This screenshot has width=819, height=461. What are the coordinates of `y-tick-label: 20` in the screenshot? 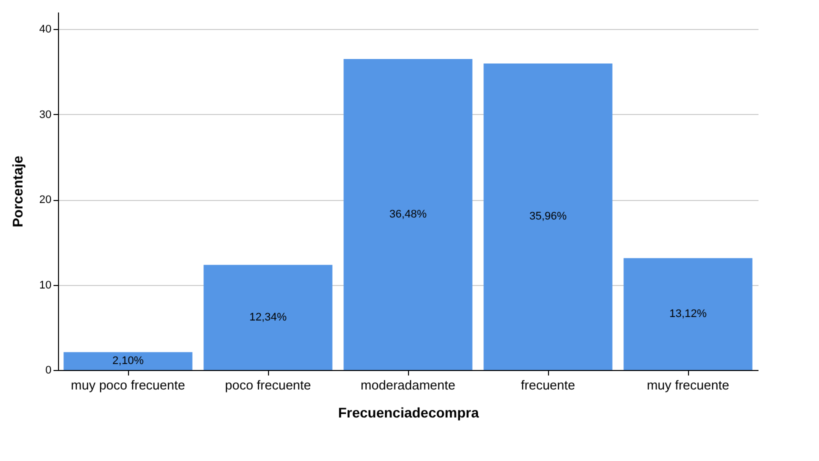 It's located at (45, 200).